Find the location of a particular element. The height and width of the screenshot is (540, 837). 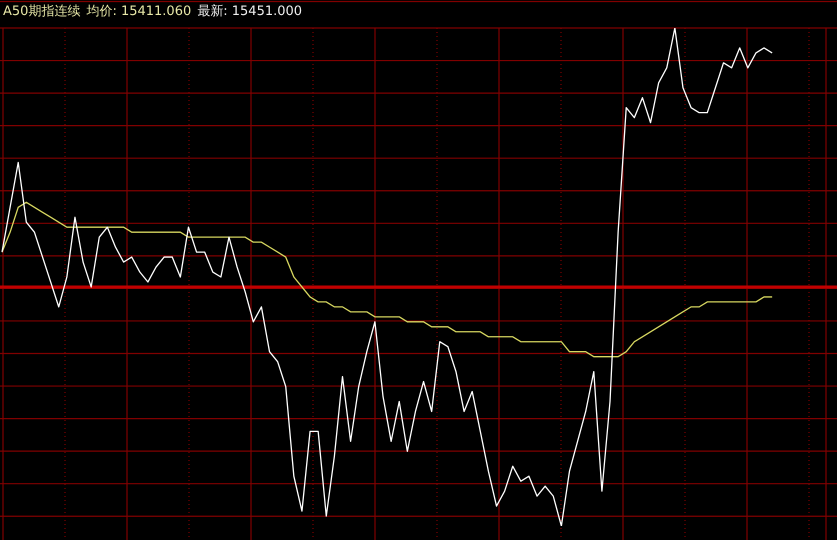

chart-title: A50期指连续 is located at coordinates (41, 11).